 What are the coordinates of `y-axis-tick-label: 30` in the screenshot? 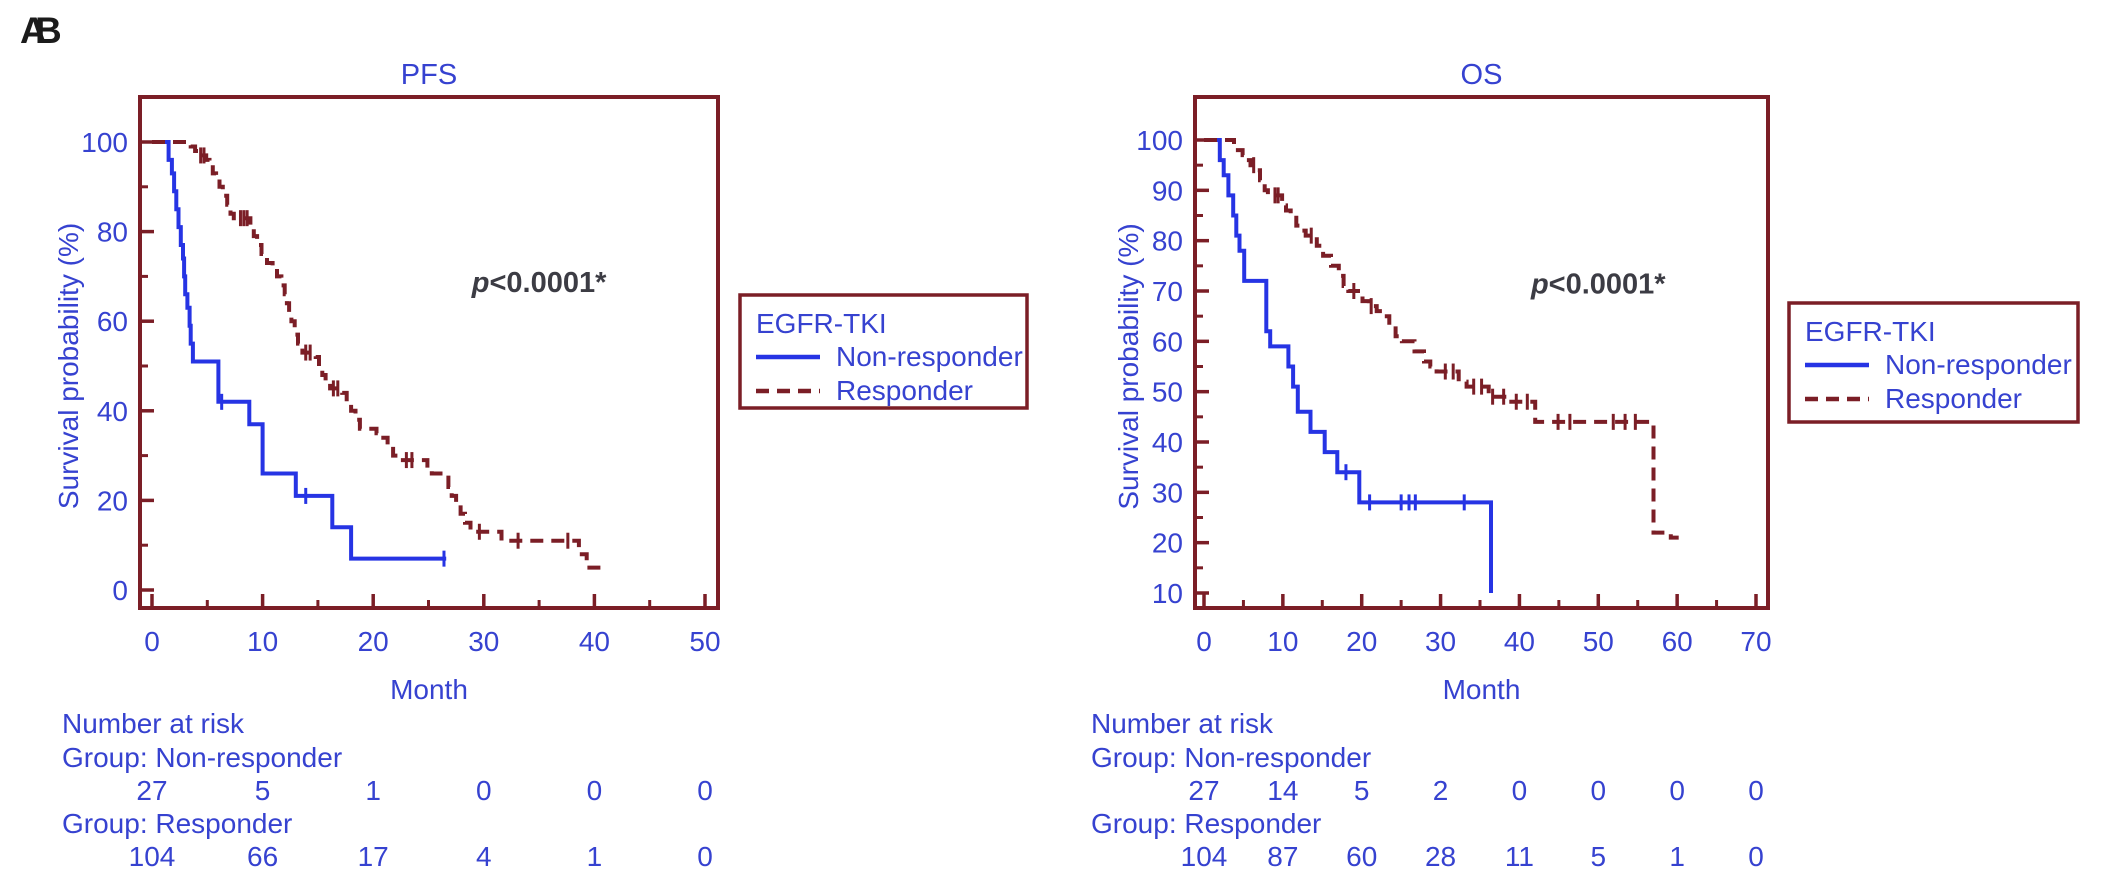 It's located at (1167, 492).